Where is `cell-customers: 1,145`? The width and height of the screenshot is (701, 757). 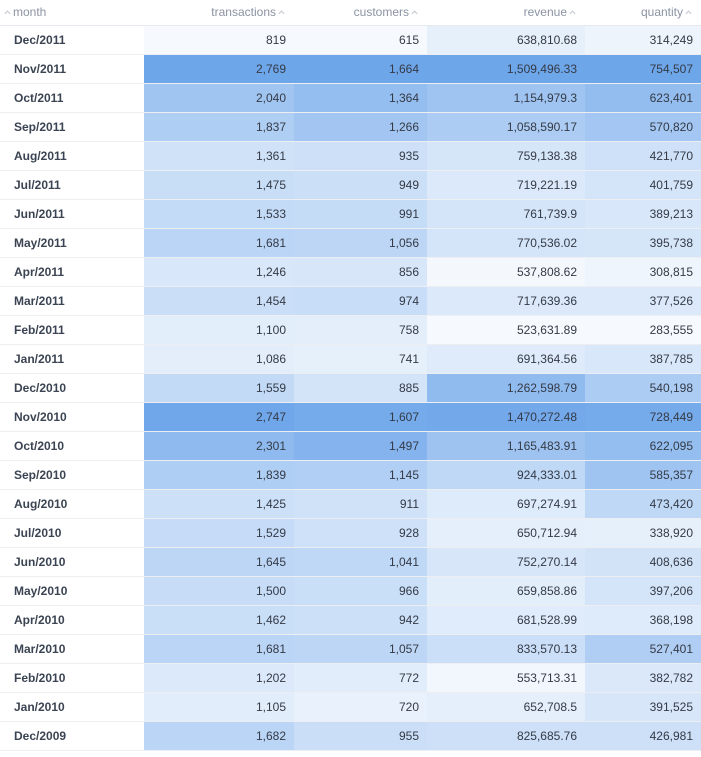
cell-customers: 1,145 is located at coordinates (360, 475).